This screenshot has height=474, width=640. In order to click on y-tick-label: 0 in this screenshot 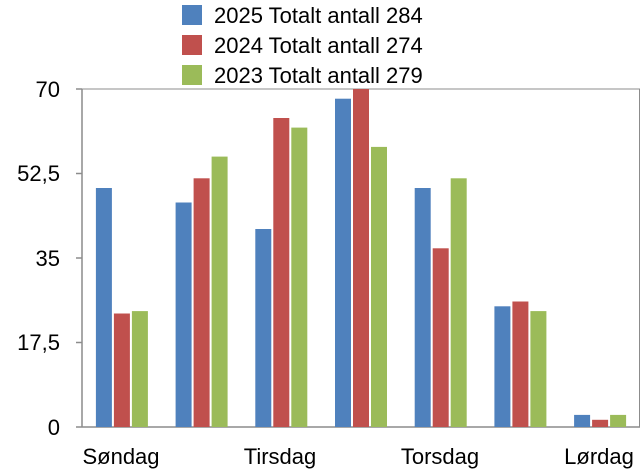, I will do `click(54, 427)`.